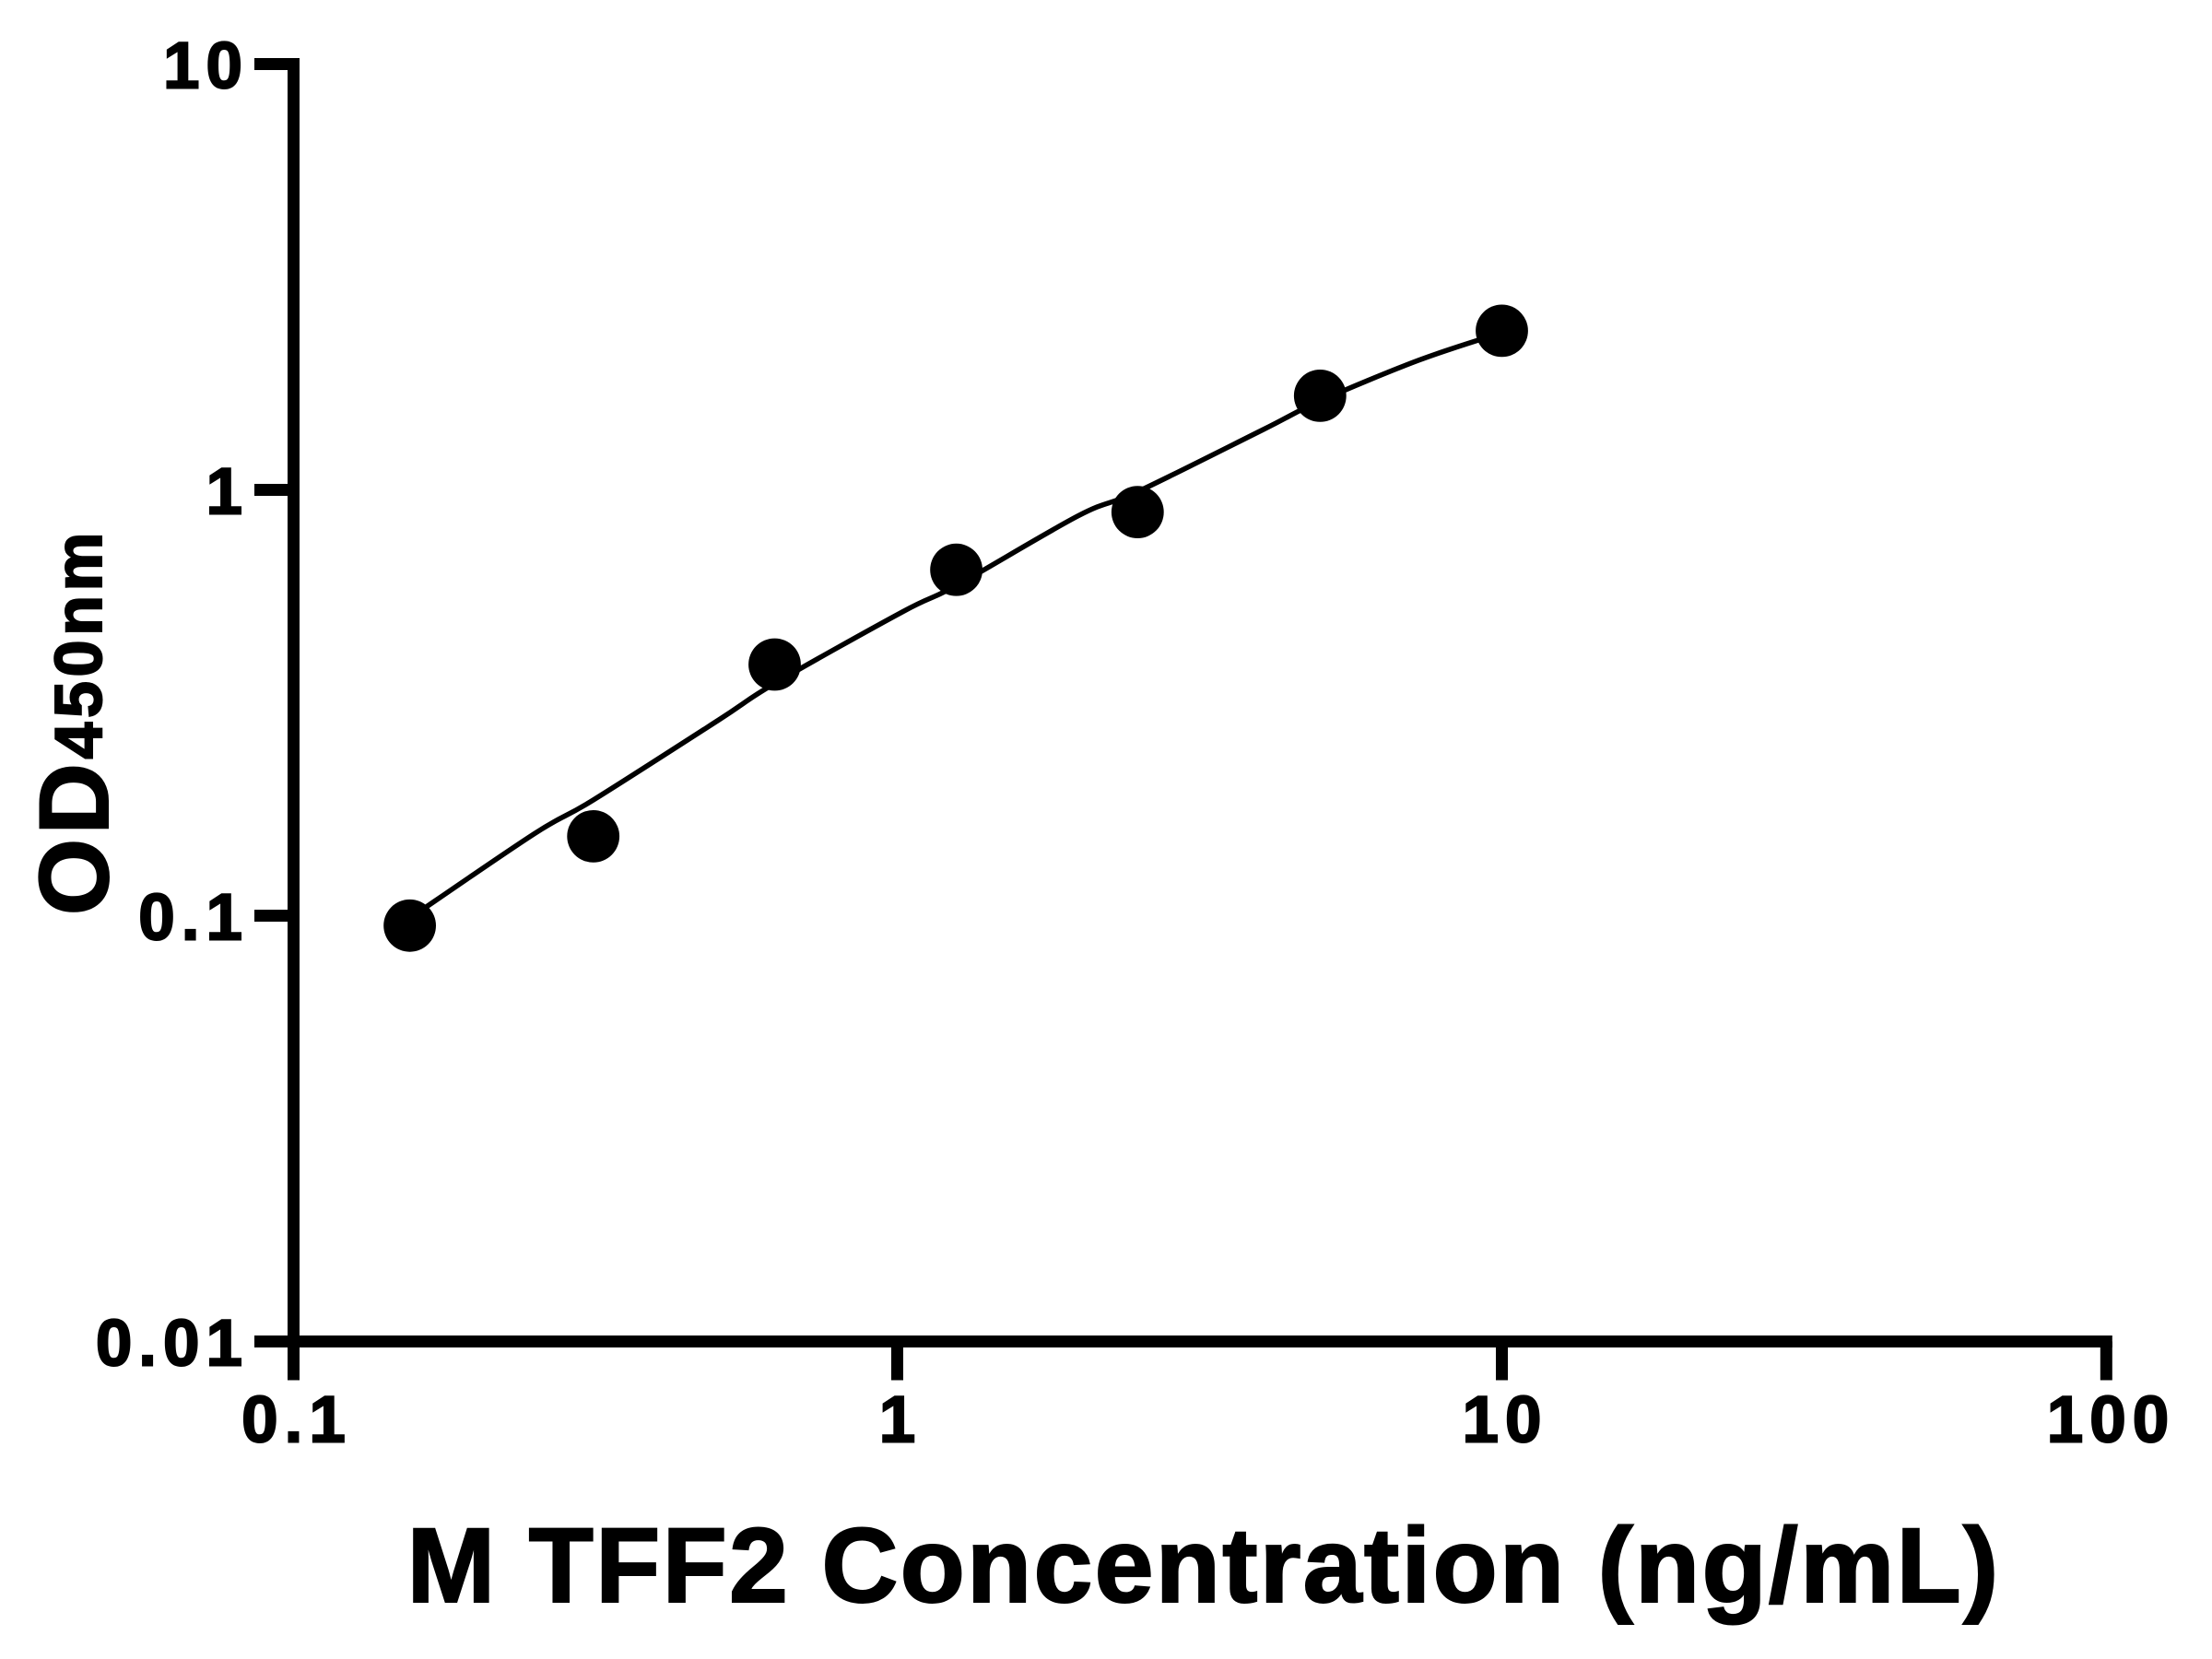  I want to click on svg-text: 0.01, so click(172, 1344).